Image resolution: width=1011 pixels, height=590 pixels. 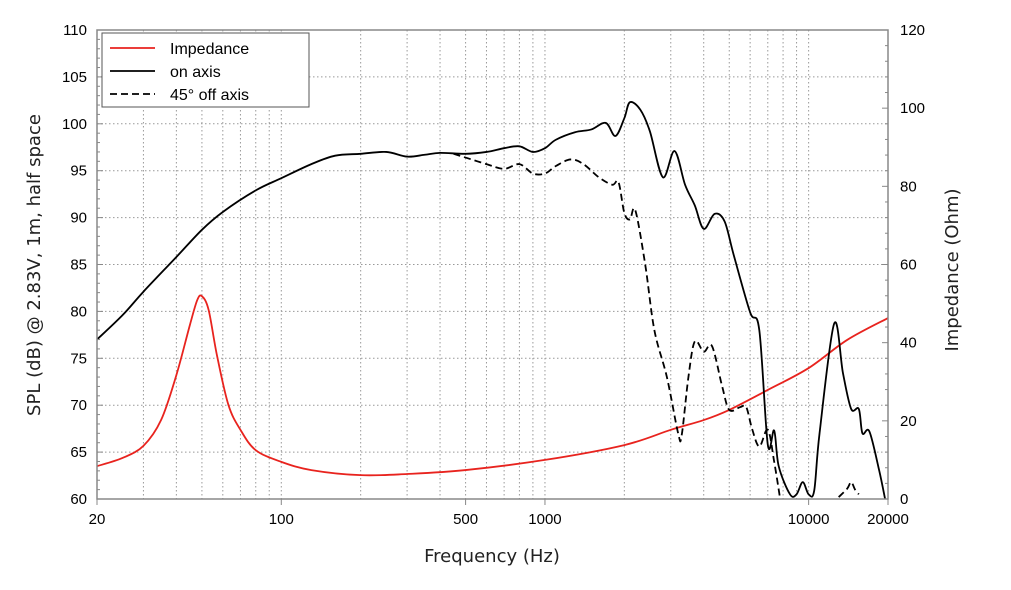 What do you see at coordinates (912, 108) in the screenshot?
I see `y2-tick-label: 100` at bounding box center [912, 108].